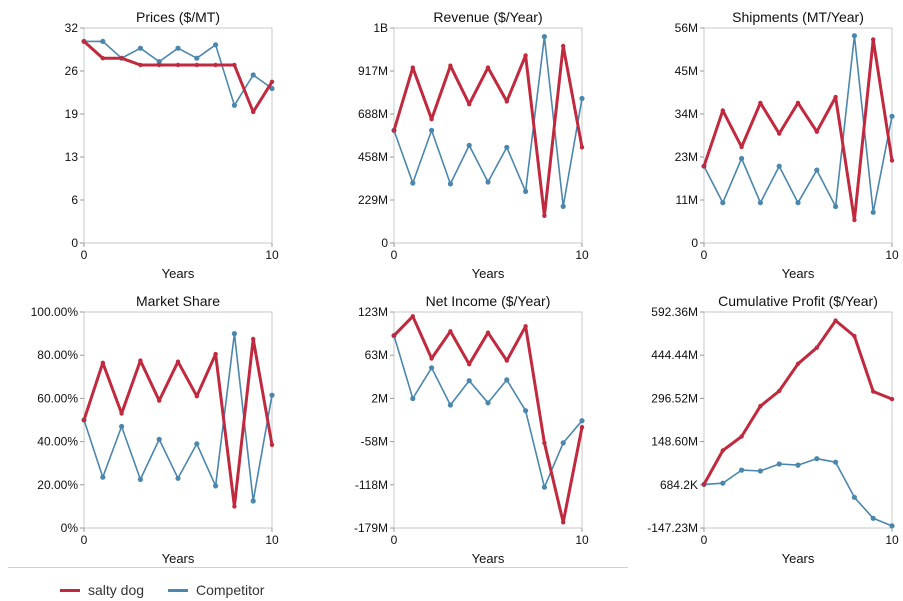  Describe the element at coordinates (674, 398) in the screenshot. I see `y-tick-label: 296.52M` at that location.